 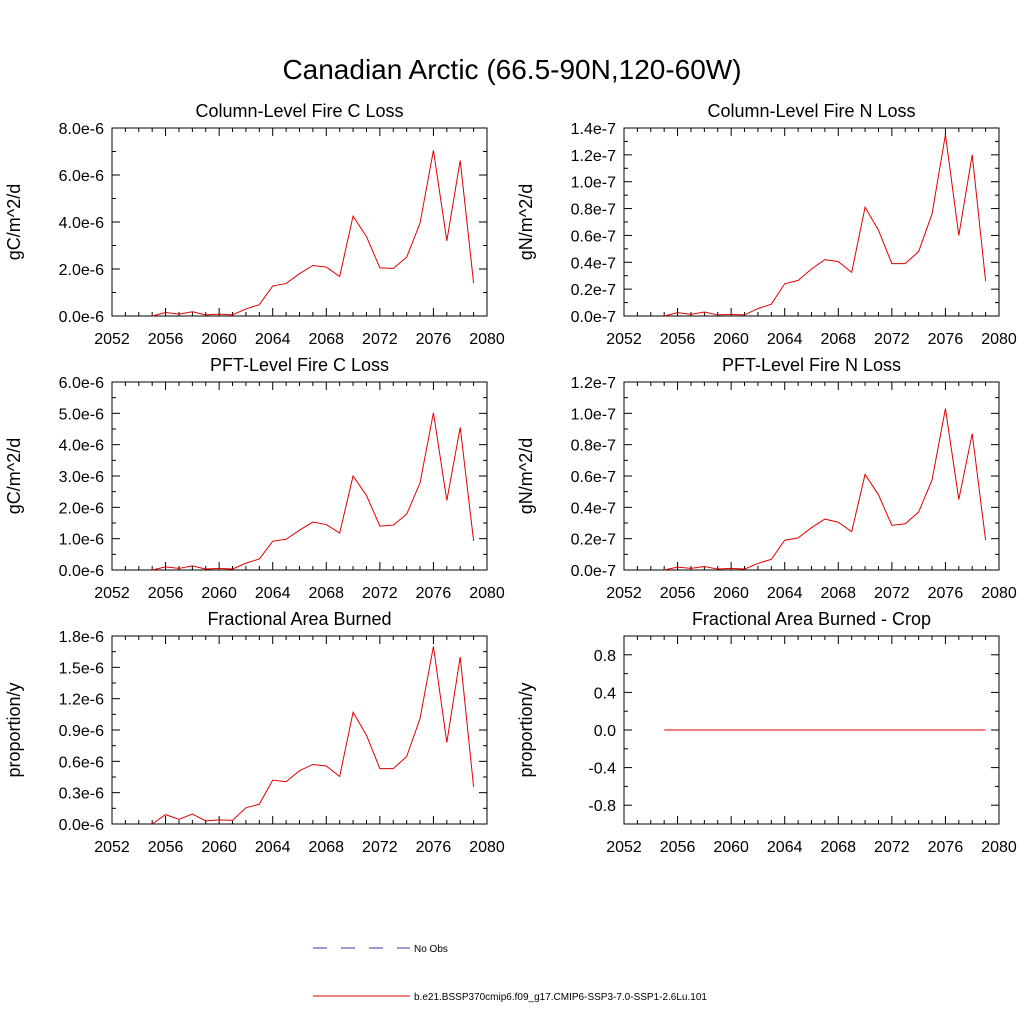 What do you see at coordinates (605, 656) in the screenshot?
I see `y-tick-label: 0.8` at bounding box center [605, 656].